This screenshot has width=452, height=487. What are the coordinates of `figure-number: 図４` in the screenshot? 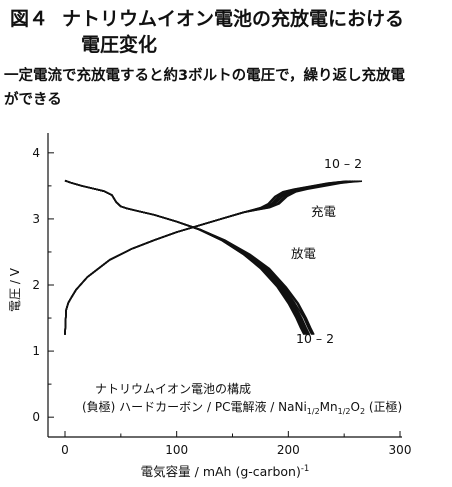 It's located at (29, 19).